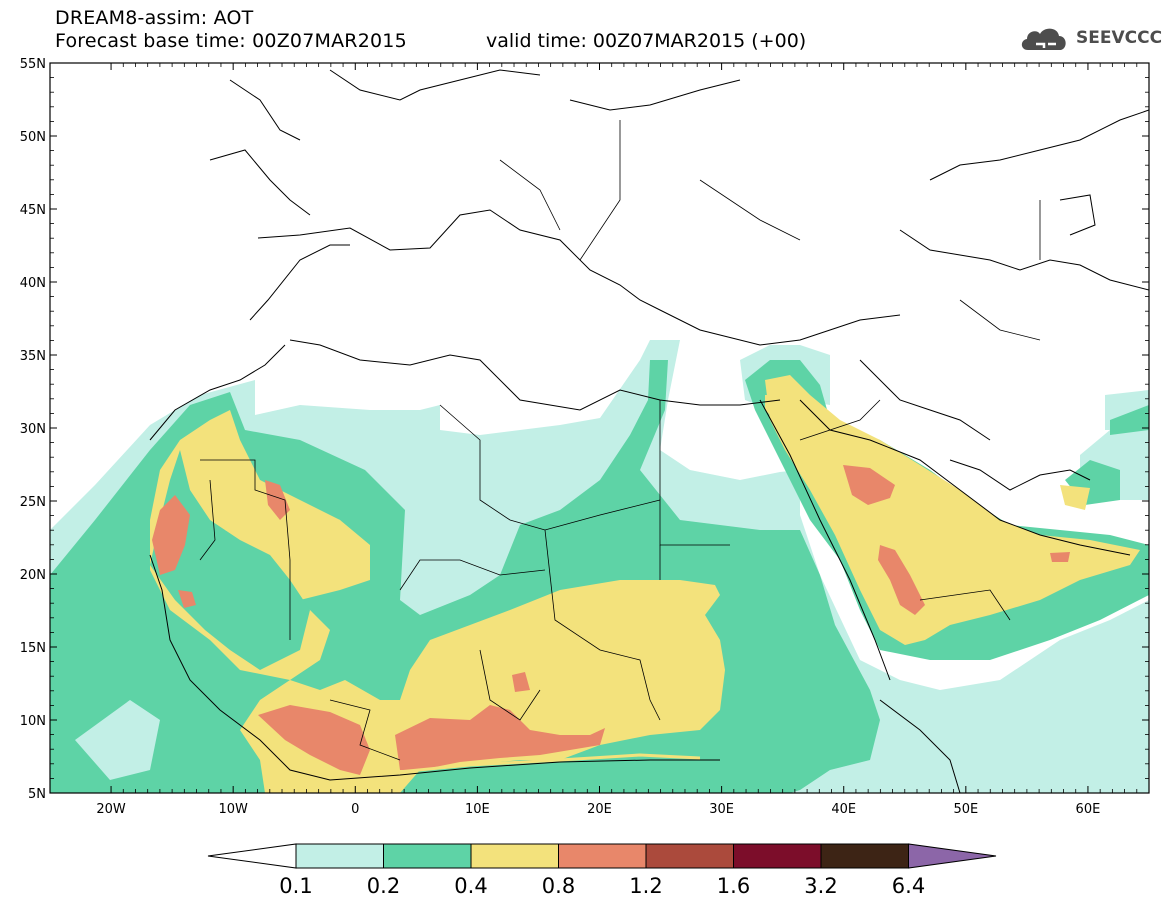 The width and height of the screenshot is (1165, 905). I want to click on lat-label: 45N, so click(33, 210).